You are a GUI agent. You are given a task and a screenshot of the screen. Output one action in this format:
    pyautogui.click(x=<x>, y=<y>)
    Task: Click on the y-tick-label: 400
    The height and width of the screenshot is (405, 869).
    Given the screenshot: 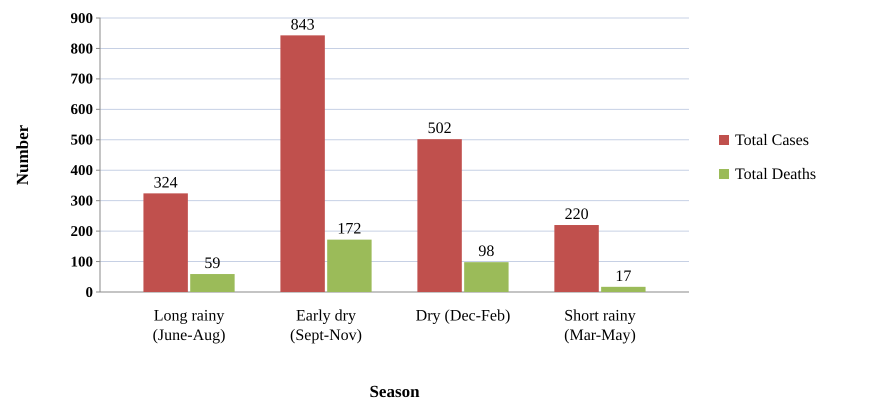 What is the action you would take?
    pyautogui.click(x=81, y=171)
    